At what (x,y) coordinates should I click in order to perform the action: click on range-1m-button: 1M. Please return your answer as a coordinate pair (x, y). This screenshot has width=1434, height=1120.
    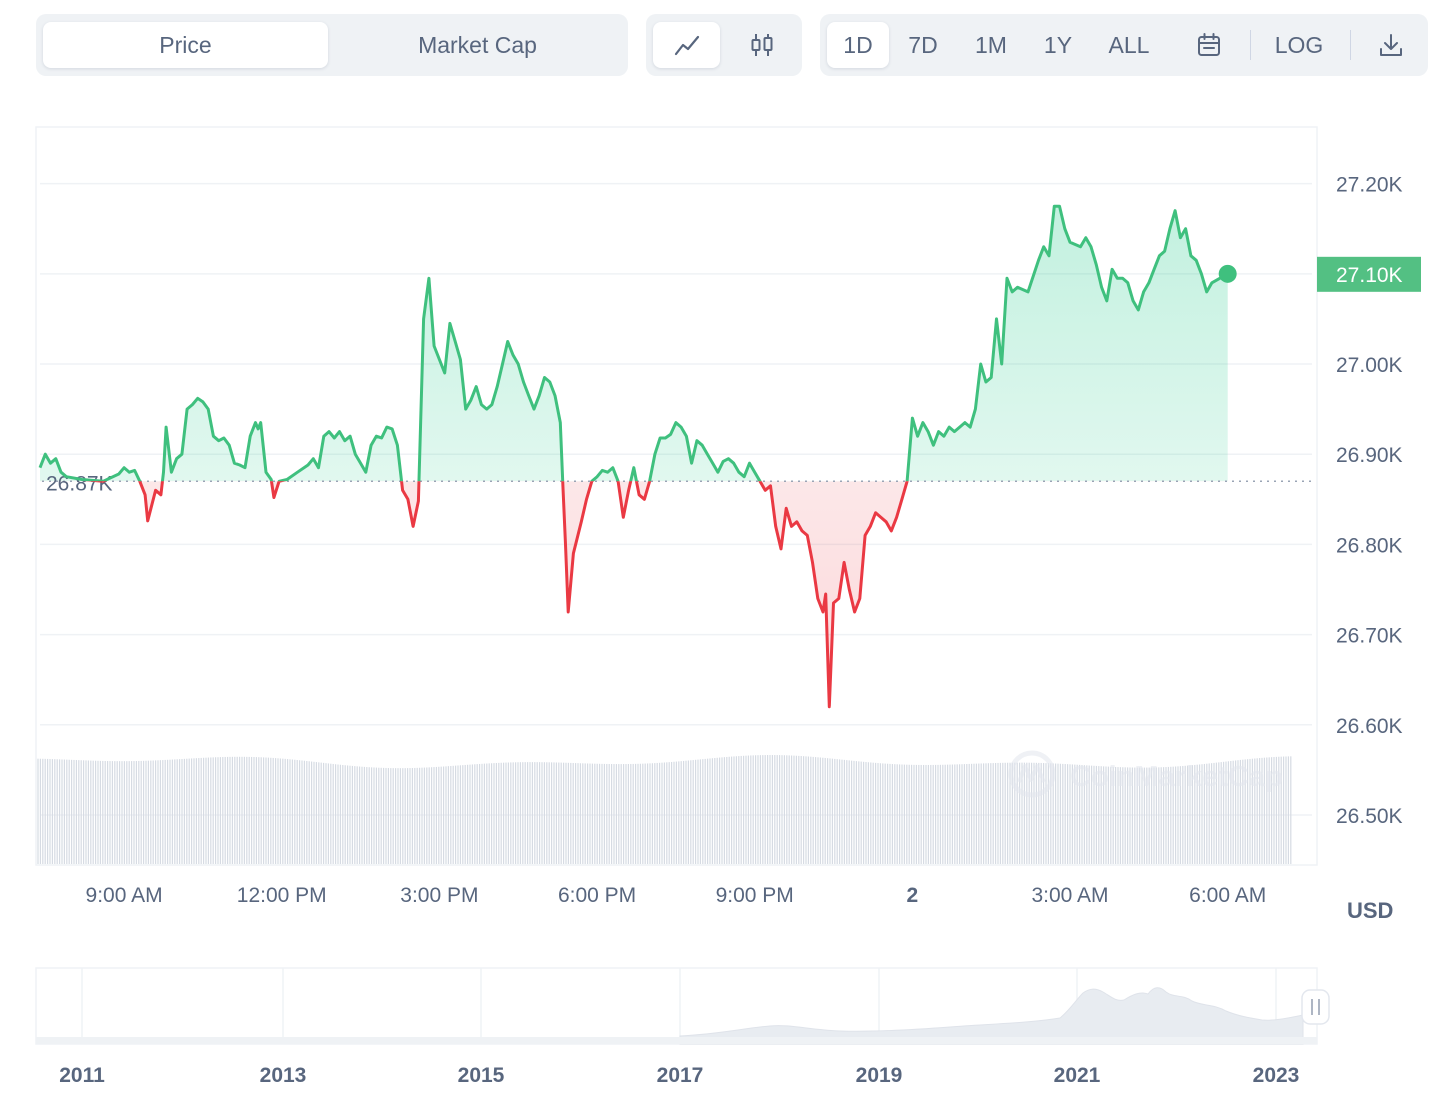
    Looking at the image, I should click on (991, 44).